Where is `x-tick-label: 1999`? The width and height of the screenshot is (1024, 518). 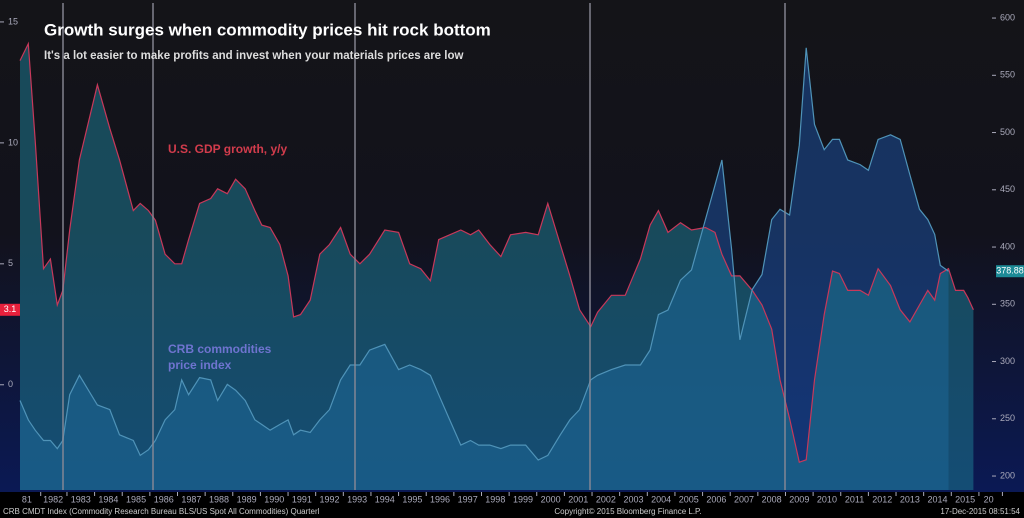
x-tick-label: 1999 is located at coordinates (523, 499).